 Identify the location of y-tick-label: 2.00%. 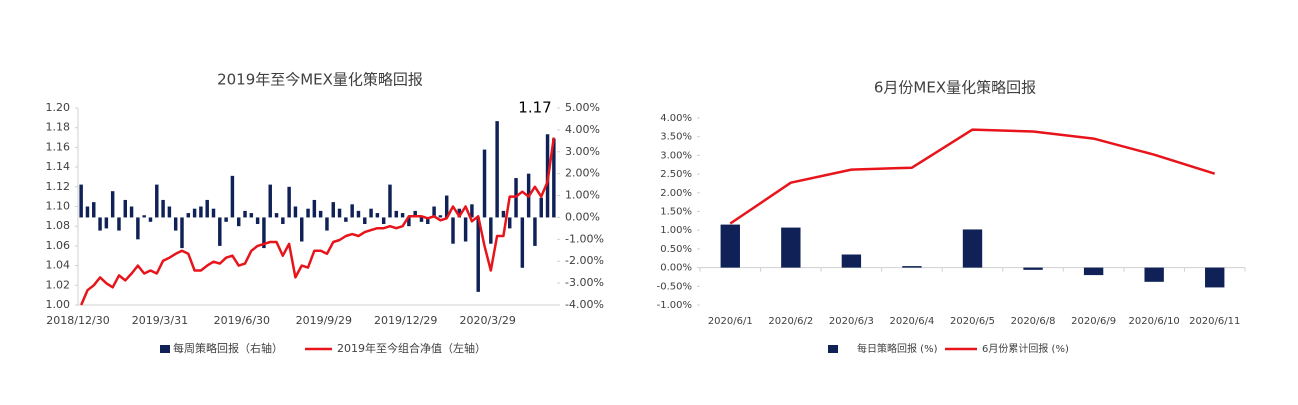
(676, 193).